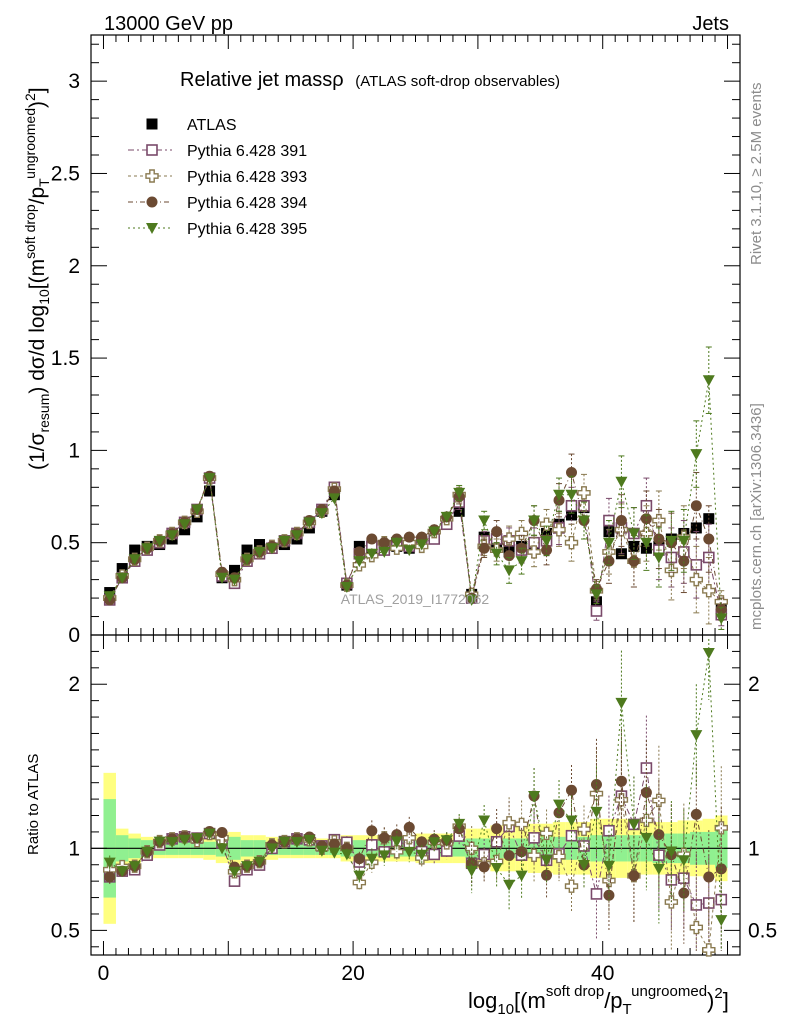 The image size is (786, 1024). What do you see at coordinates (352, 973) in the screenshot?
I see `x-tick-label: 20` at bounding box center [352, 973].